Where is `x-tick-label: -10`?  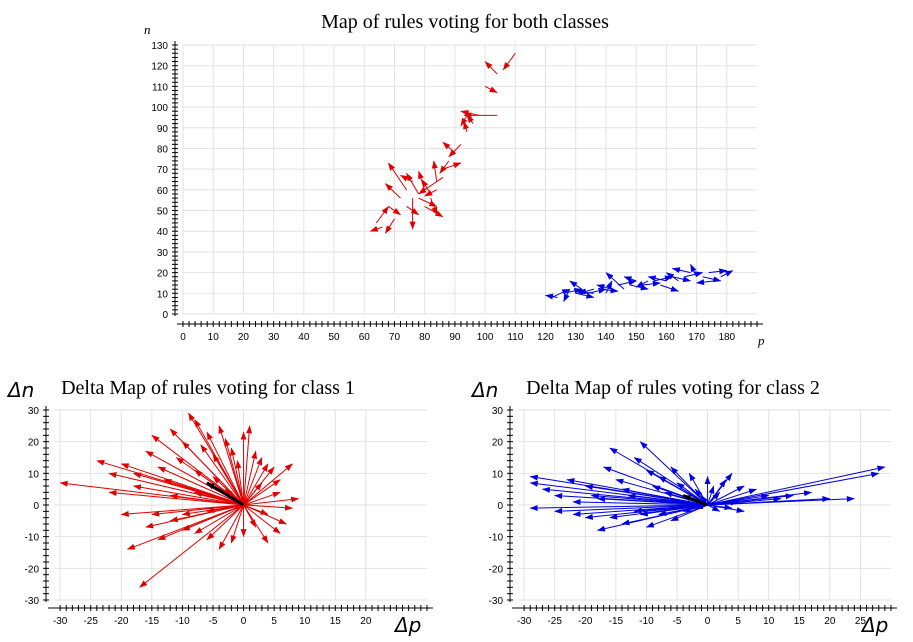 x-tick-label: -10 is located at coordinates (182, 621).